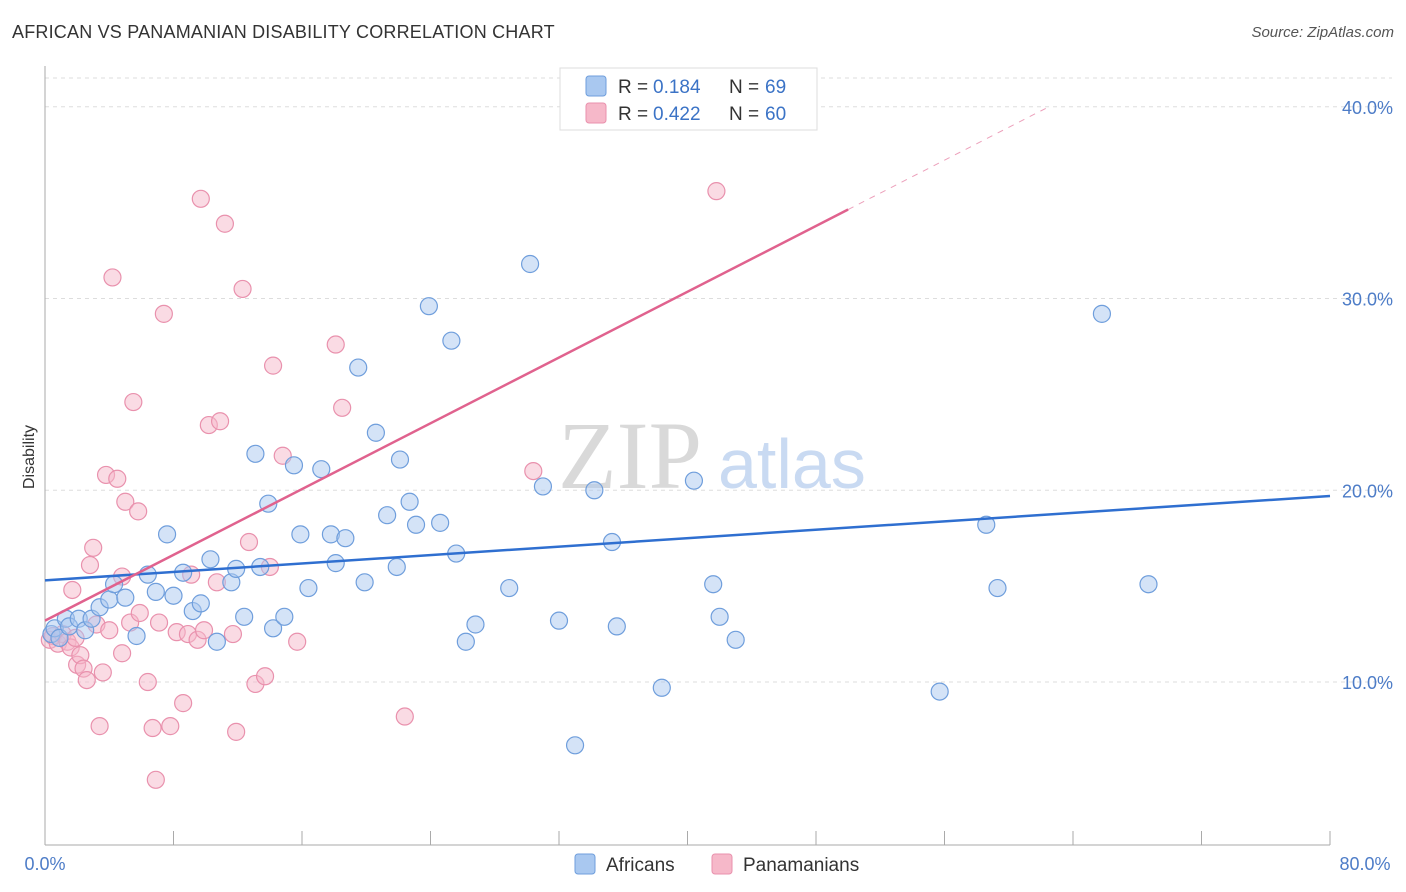 Image resolution: width=1406 pixels, height=892 pixels. Describe the element at coordinates (687, 538) in the screenshot. I see `africans-trend-line` at that location.